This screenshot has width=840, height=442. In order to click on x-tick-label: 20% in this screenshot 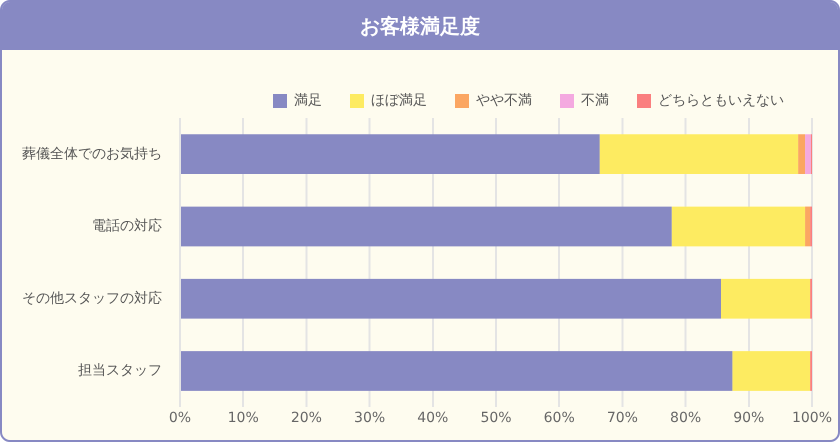, I will do `click(306, 418)`.